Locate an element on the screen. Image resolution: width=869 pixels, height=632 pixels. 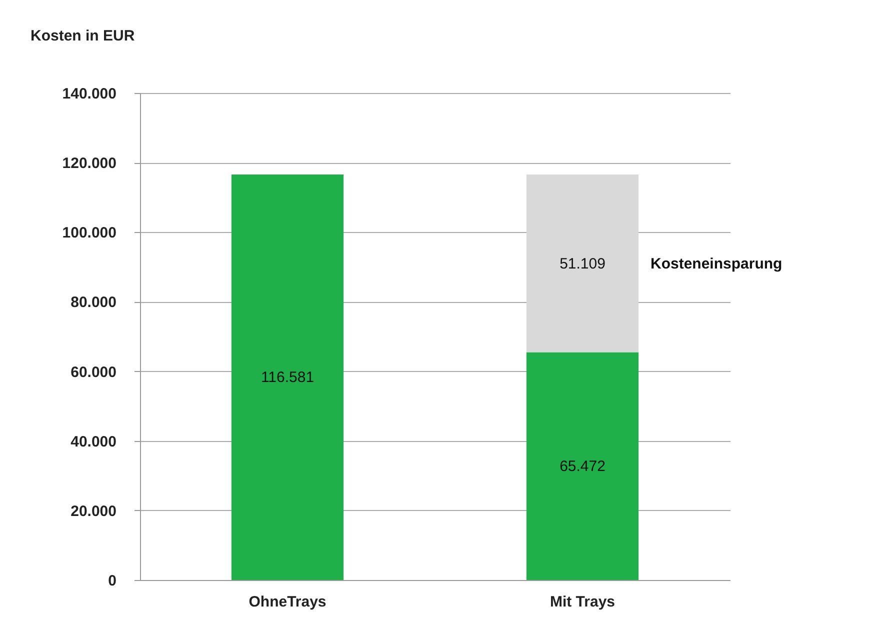
y-tick-label: 60.000 is located at coordinates (93, 372).